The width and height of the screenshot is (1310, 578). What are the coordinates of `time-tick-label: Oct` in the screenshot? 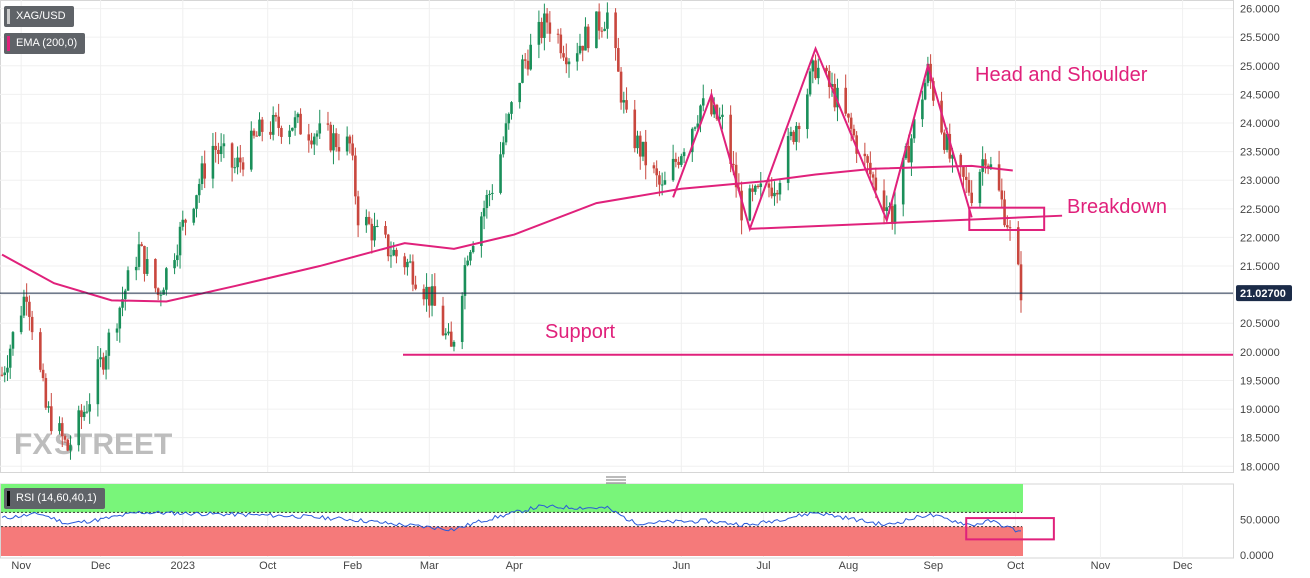 It's located at (267, 566).